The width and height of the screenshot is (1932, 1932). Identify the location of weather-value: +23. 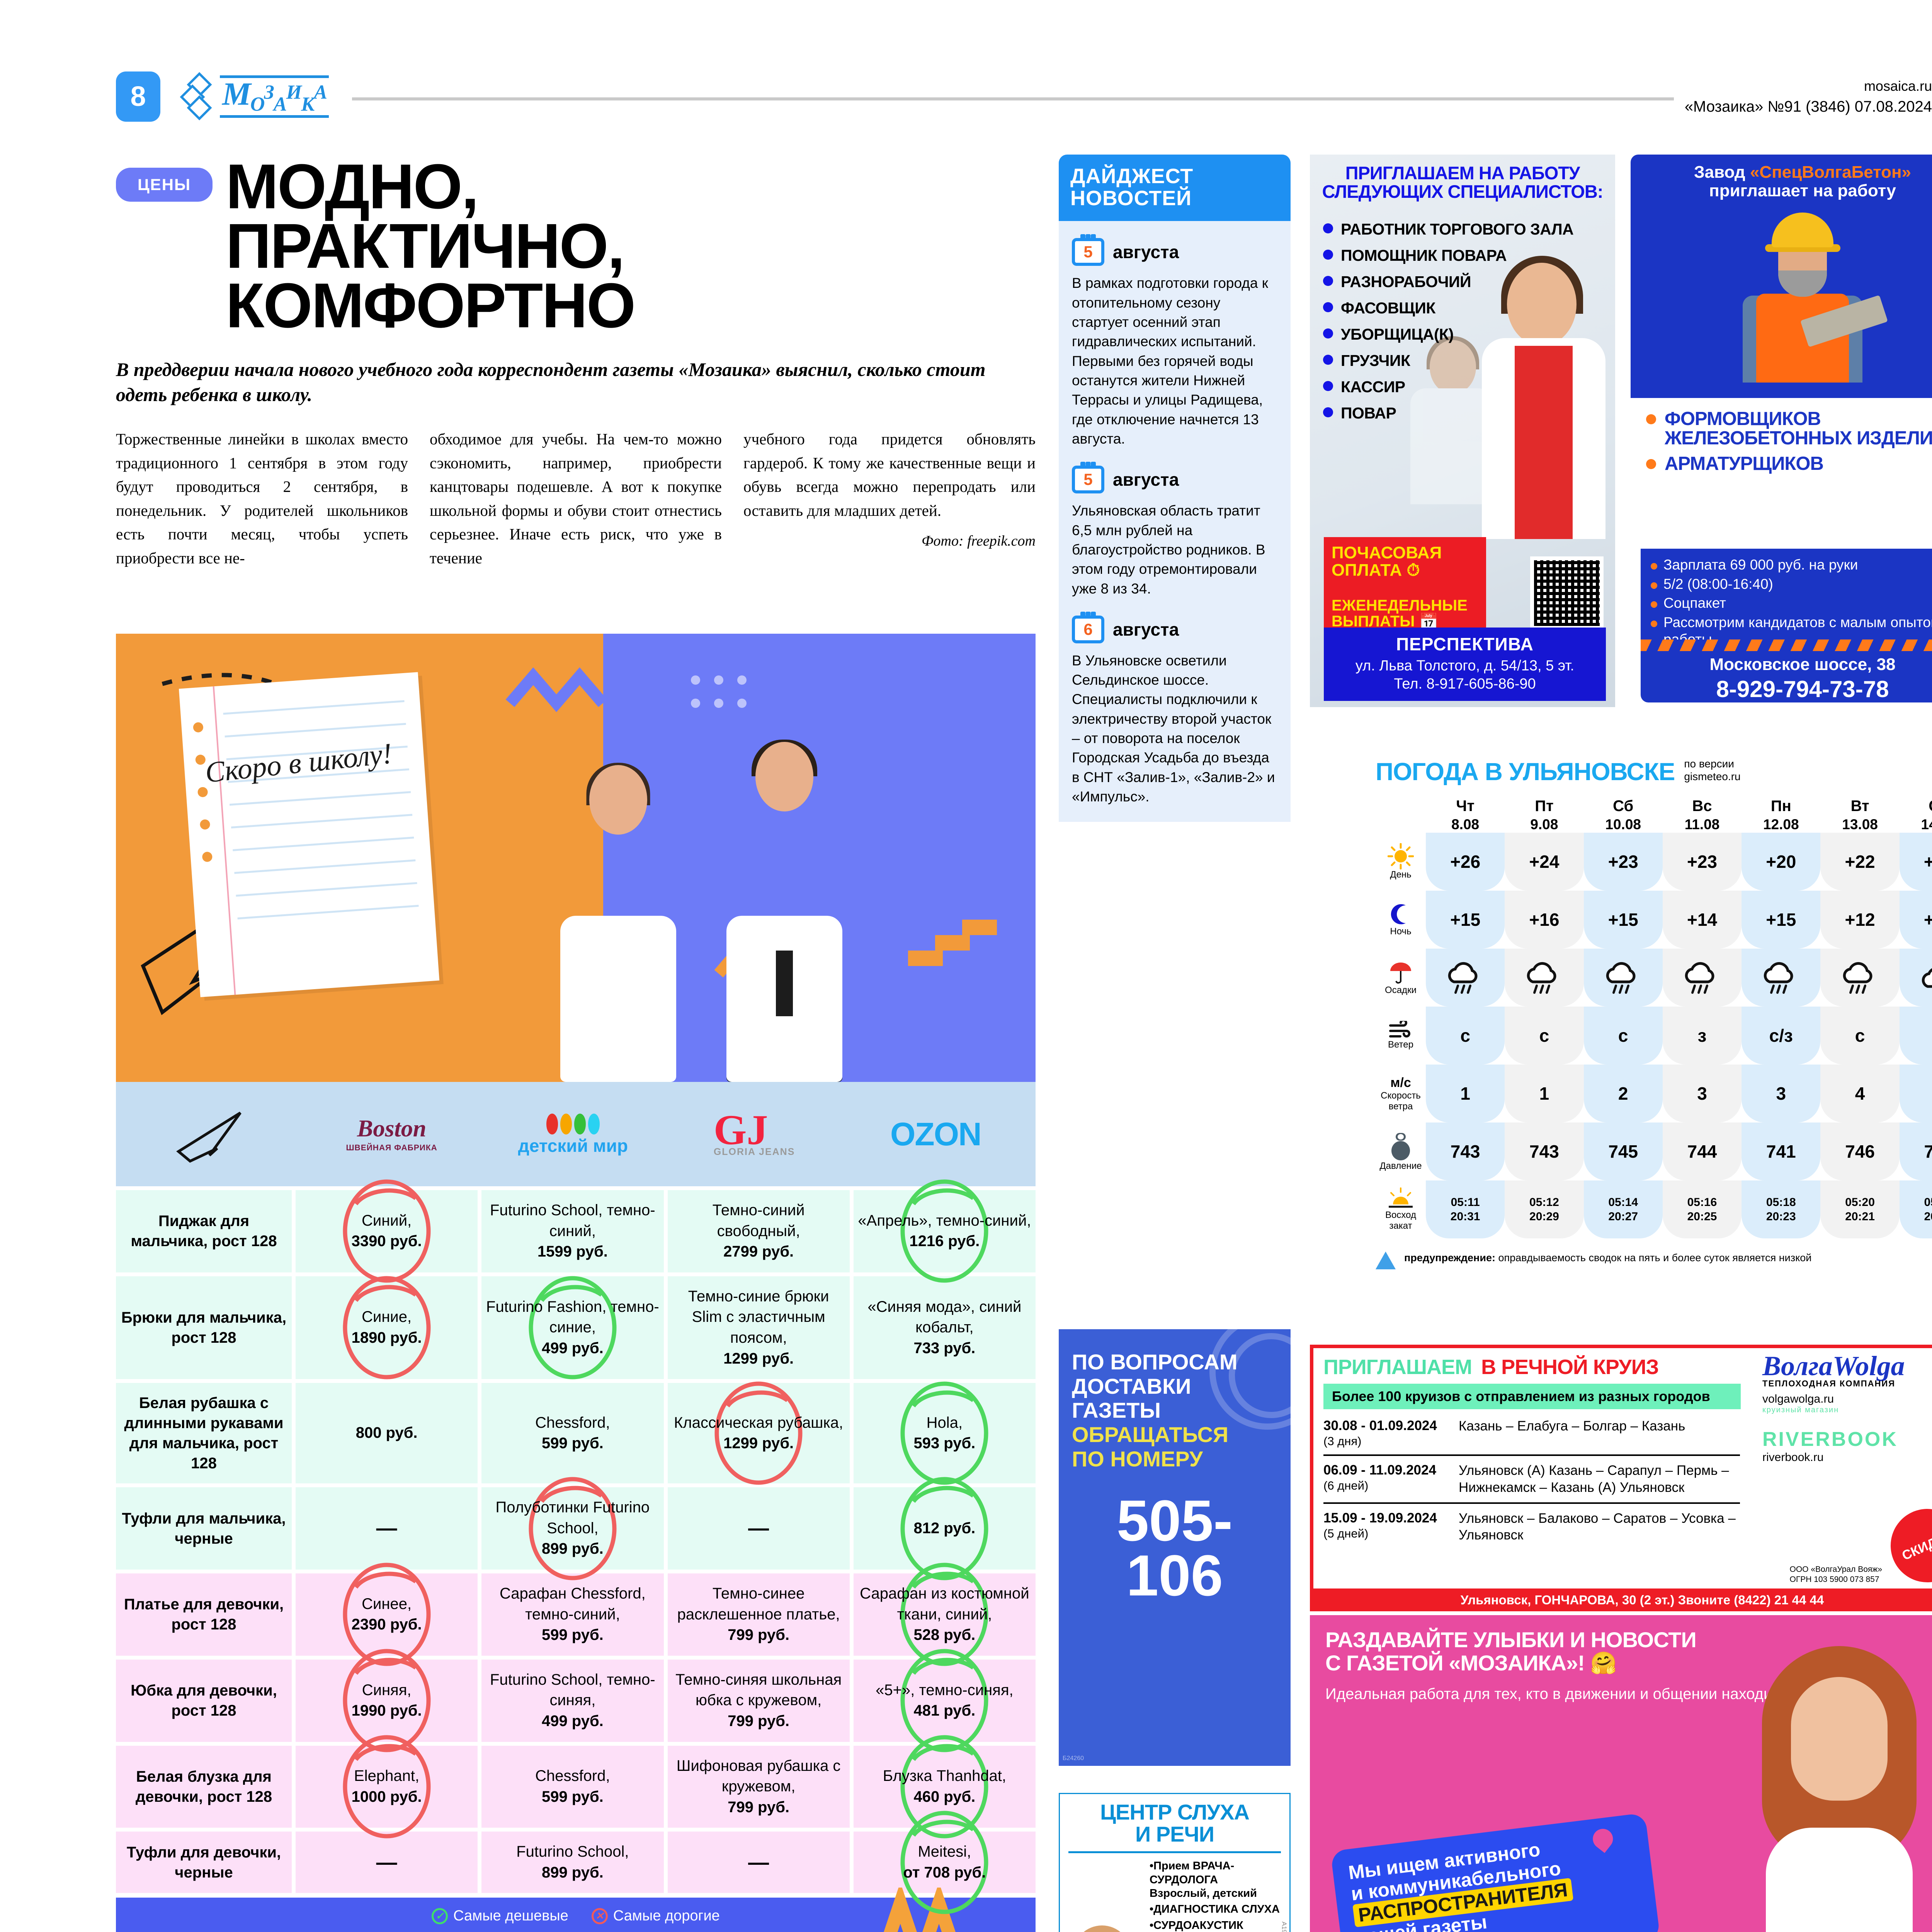
(1915, 862).